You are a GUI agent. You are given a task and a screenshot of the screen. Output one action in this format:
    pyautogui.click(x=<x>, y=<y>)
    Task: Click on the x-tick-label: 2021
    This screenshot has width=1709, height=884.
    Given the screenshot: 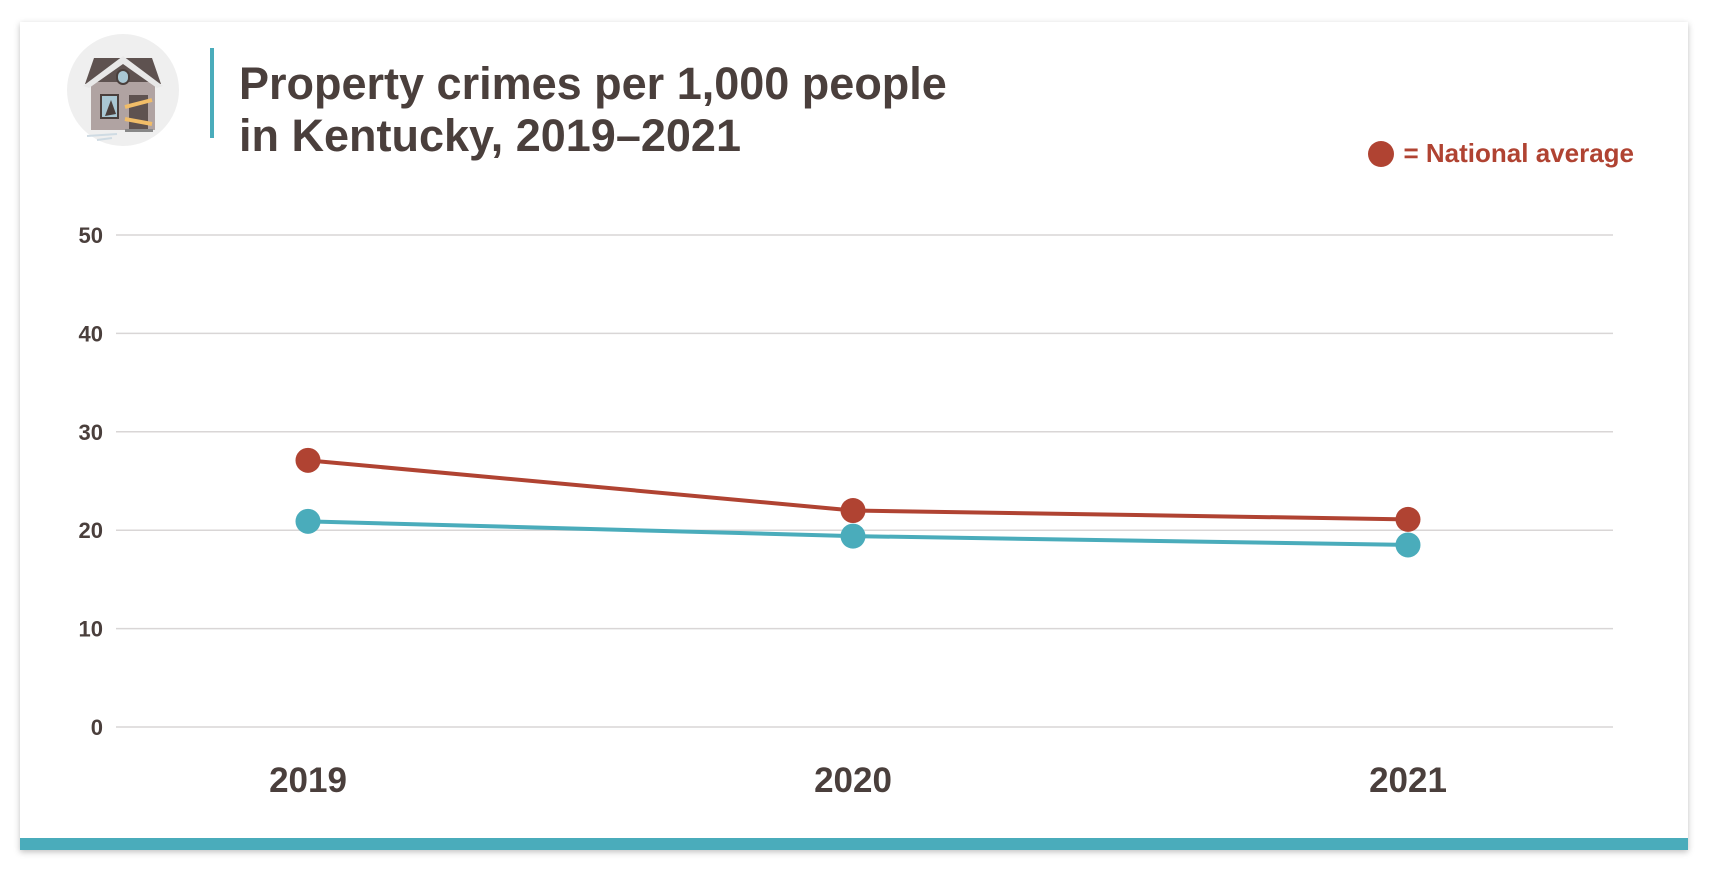 What is the action you would take?
    pyautogui.click(x=1408, y=780)
    